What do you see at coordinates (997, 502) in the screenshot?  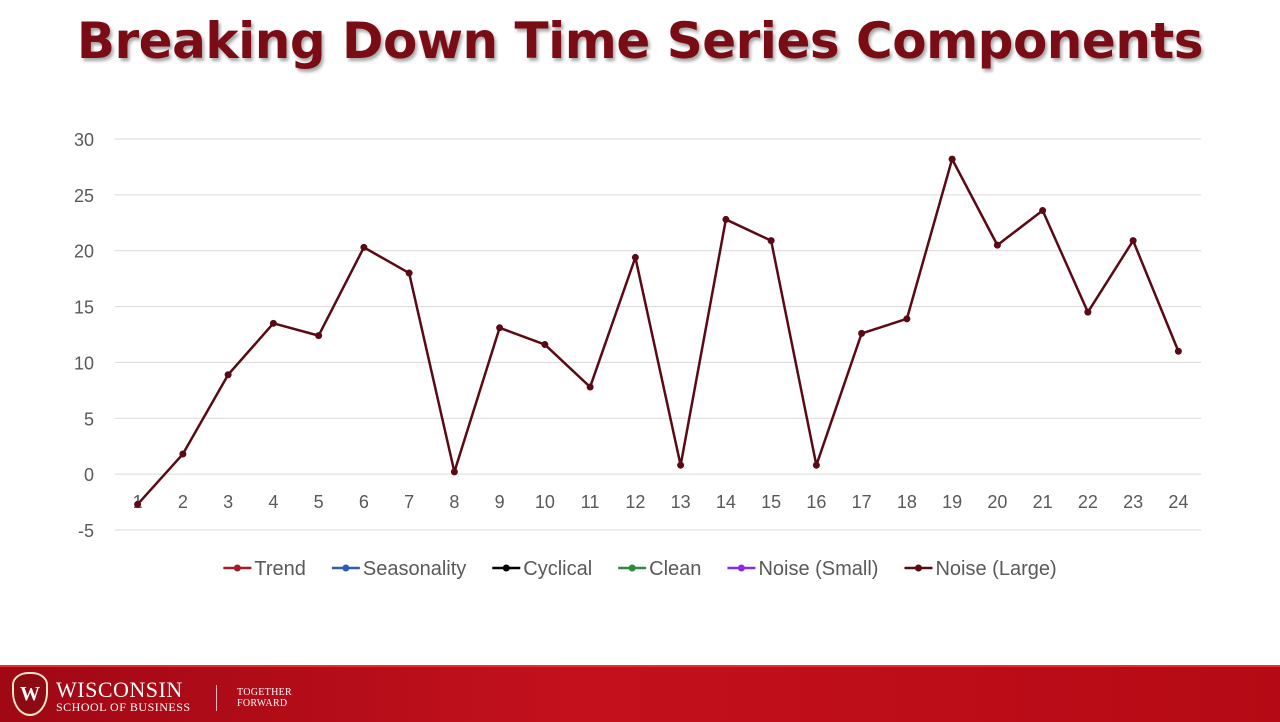 I see `x-tick-label: 20` at bounding box center [997, 502].